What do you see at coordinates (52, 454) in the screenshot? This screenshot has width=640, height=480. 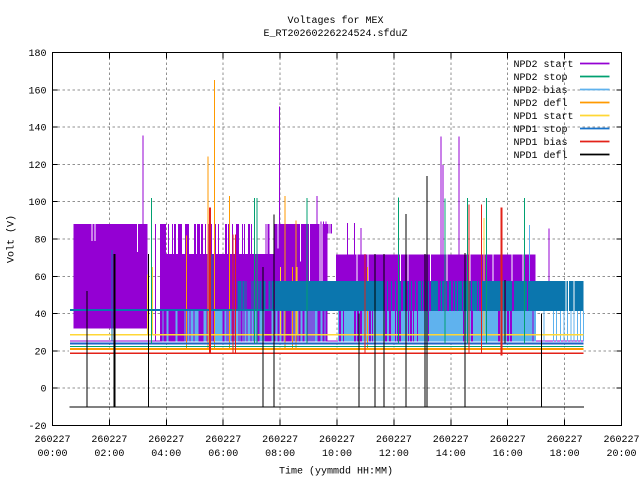 I see `svg-text: 00:00` at bounding box center [52, 454].